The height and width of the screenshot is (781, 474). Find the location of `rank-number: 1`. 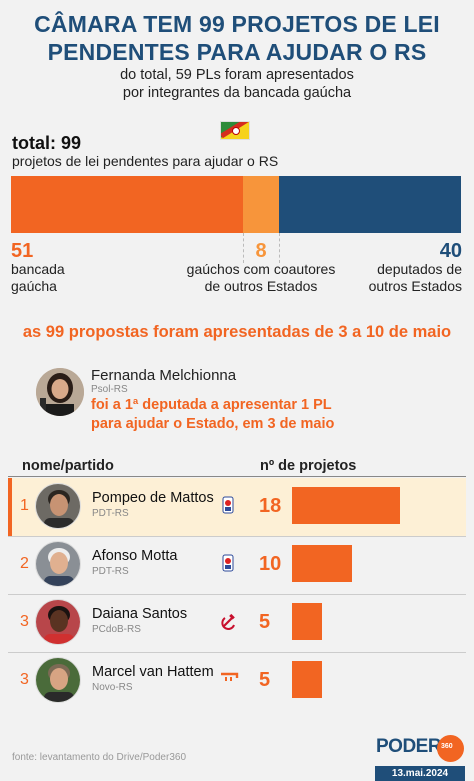

rank-number: 1 is located at coordinates (24, 505).